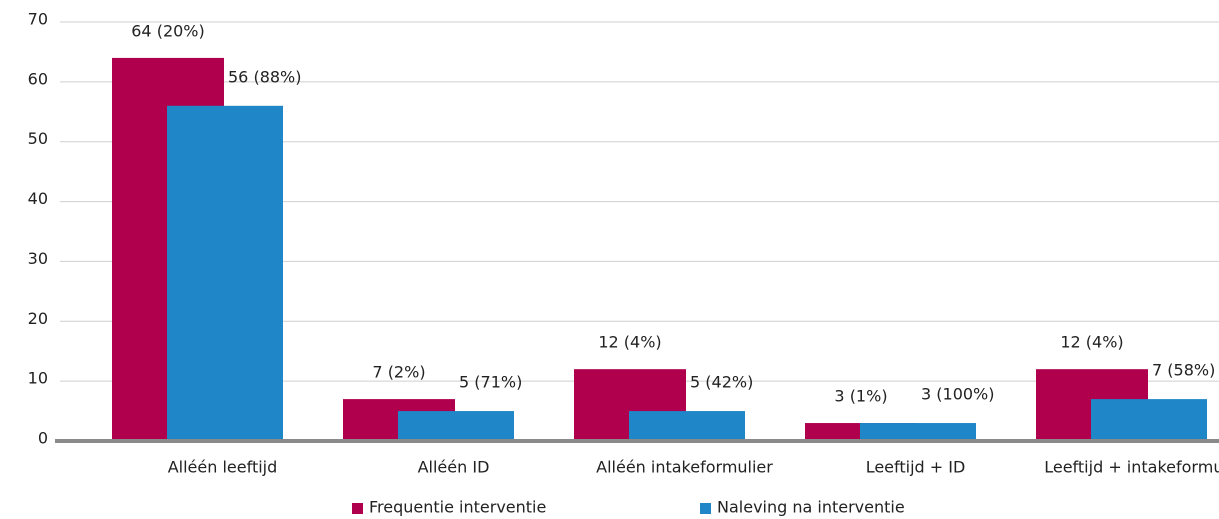  Describe the element at coordinates (38, 378) in the screenshot. I see `y-tick-label: 10` at that location.